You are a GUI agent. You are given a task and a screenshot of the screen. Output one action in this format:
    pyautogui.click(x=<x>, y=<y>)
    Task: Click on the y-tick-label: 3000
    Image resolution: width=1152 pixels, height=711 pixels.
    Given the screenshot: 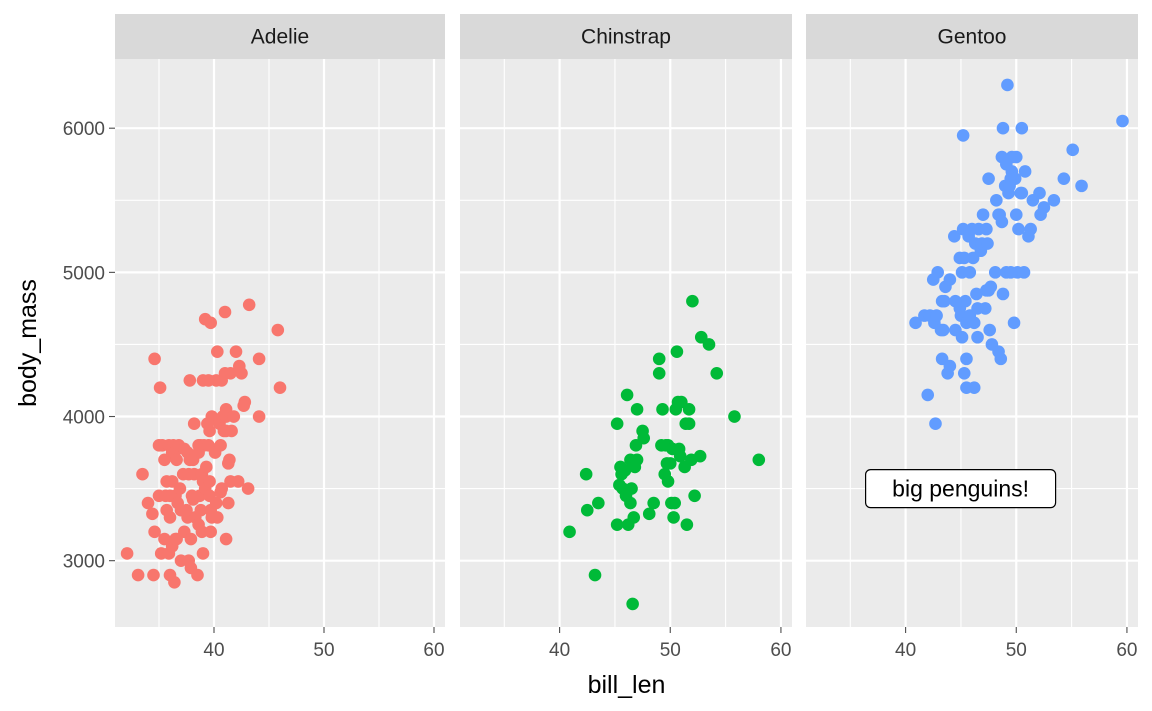 What is the action you would take?
    pyautogui.click(x=84, y=562)
    